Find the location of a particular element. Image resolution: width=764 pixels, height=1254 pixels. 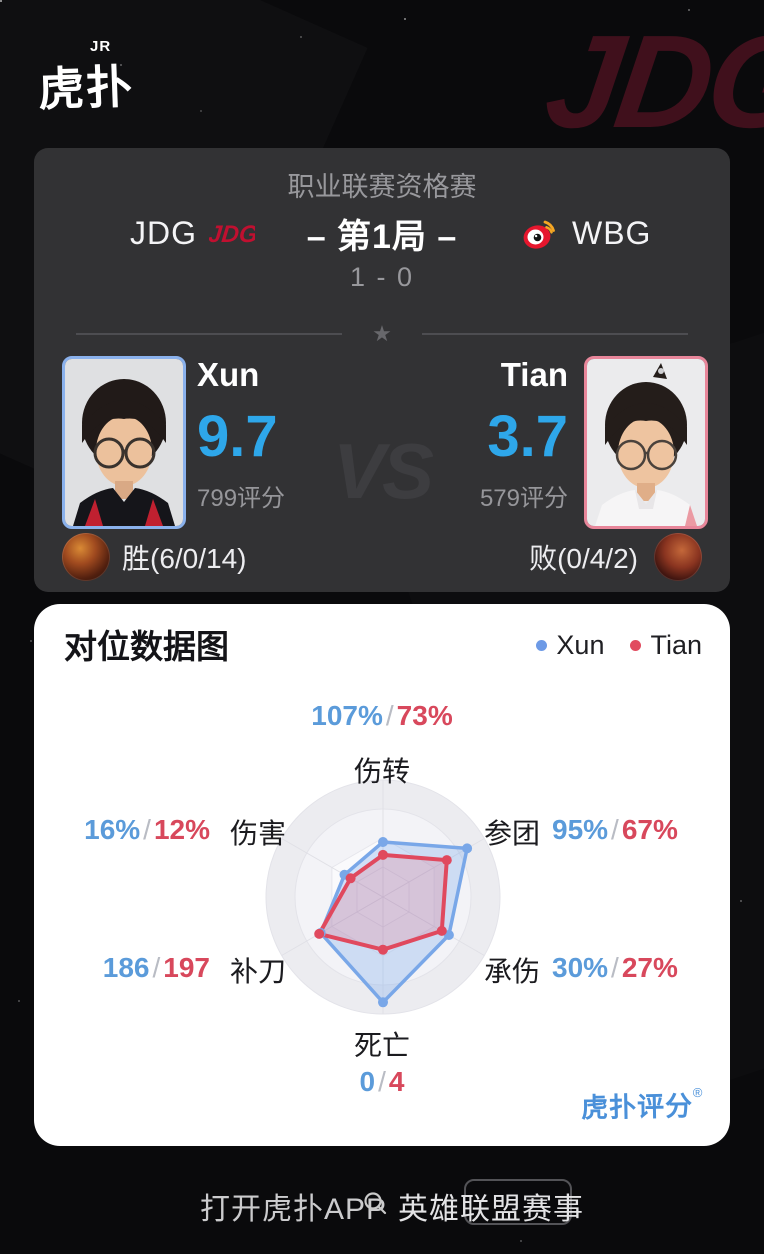

star-icon: ★ is located at coordinates (382, 333).